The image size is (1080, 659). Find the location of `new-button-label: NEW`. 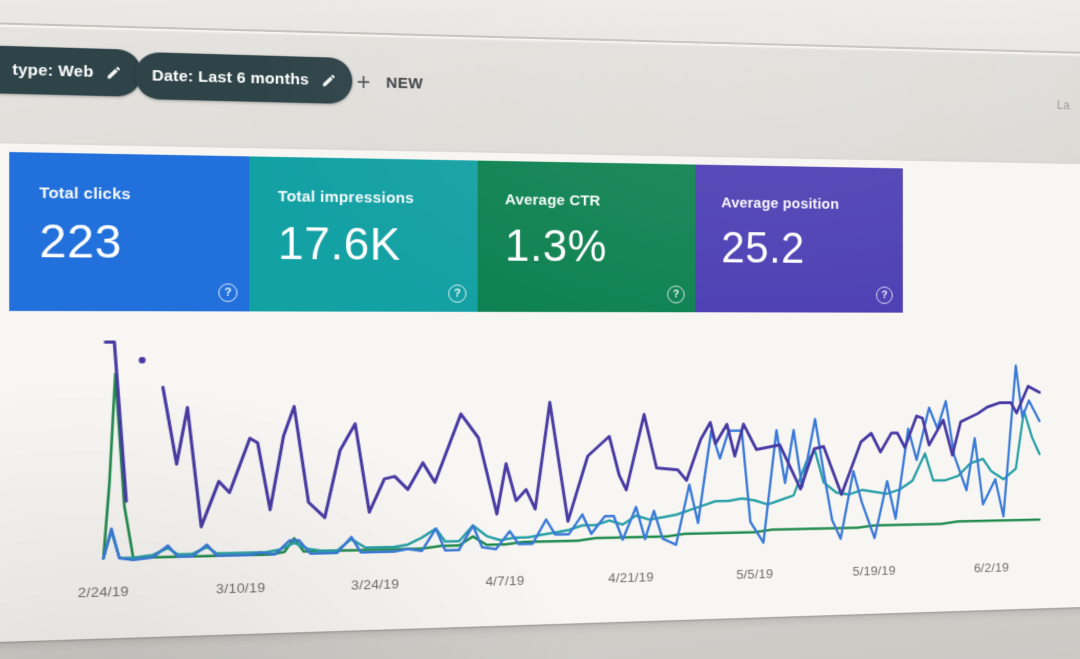

new-button-label: NEW is located at coordinates (405, 83).